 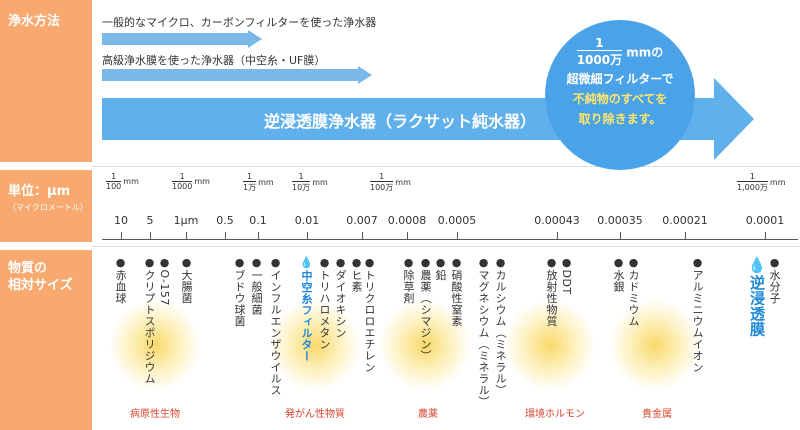 I want to click on unit-sub-label: （マイクロメートル）, so click(x=48, y=207).